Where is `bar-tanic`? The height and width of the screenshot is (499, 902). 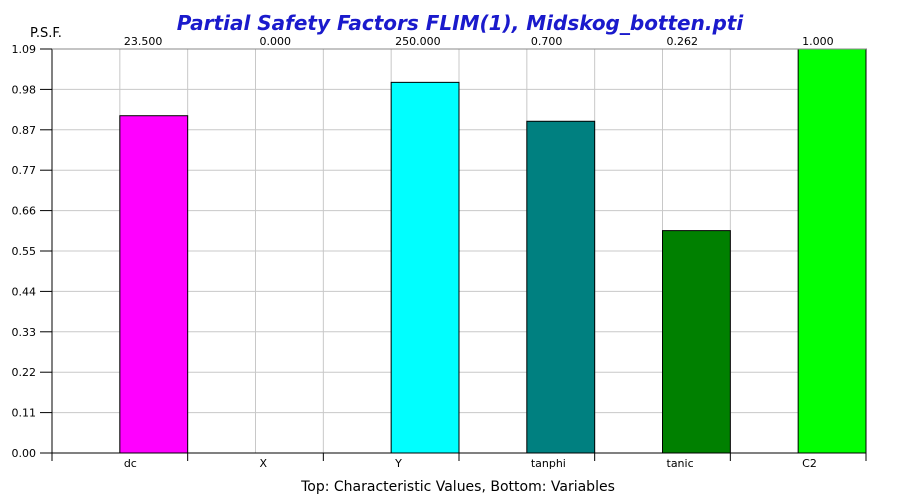
bar-tanic is located at coordinates (696, 342).